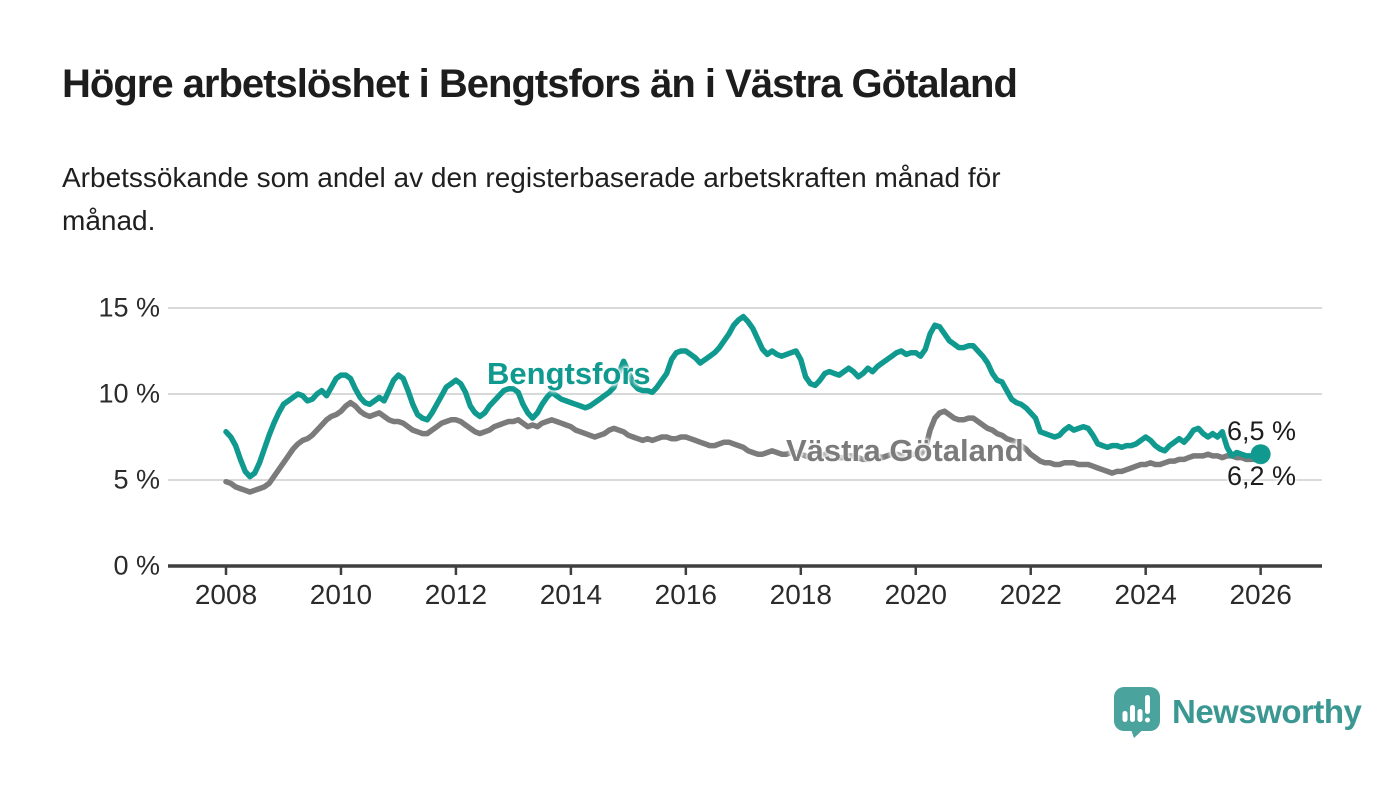 This screenshot has width=1400, height=794. I want to click on chart-subtitle-line2: månad., so click(109, 221).